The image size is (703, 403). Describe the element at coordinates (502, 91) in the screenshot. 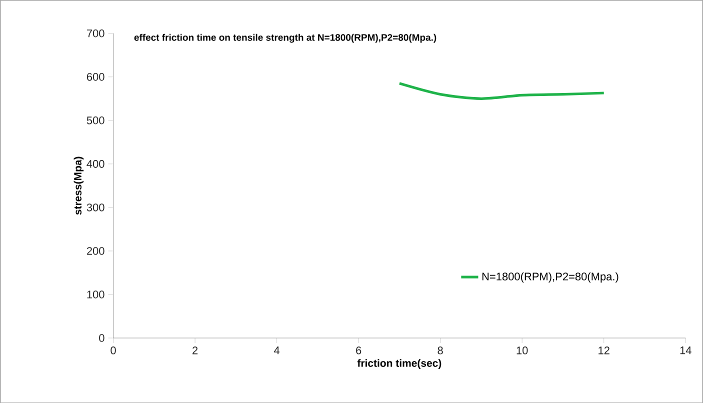

I see `line-series` at that location.